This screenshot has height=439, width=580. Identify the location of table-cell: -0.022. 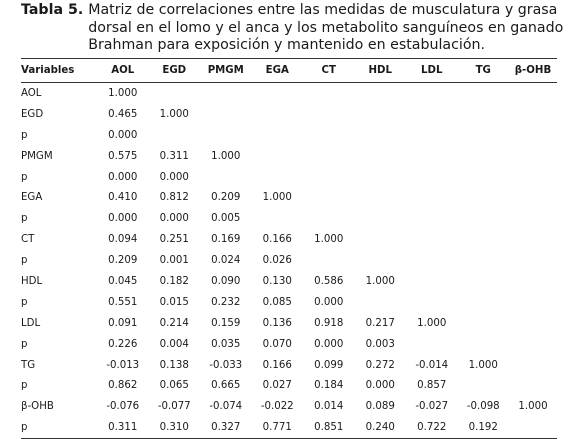
(277, 407).